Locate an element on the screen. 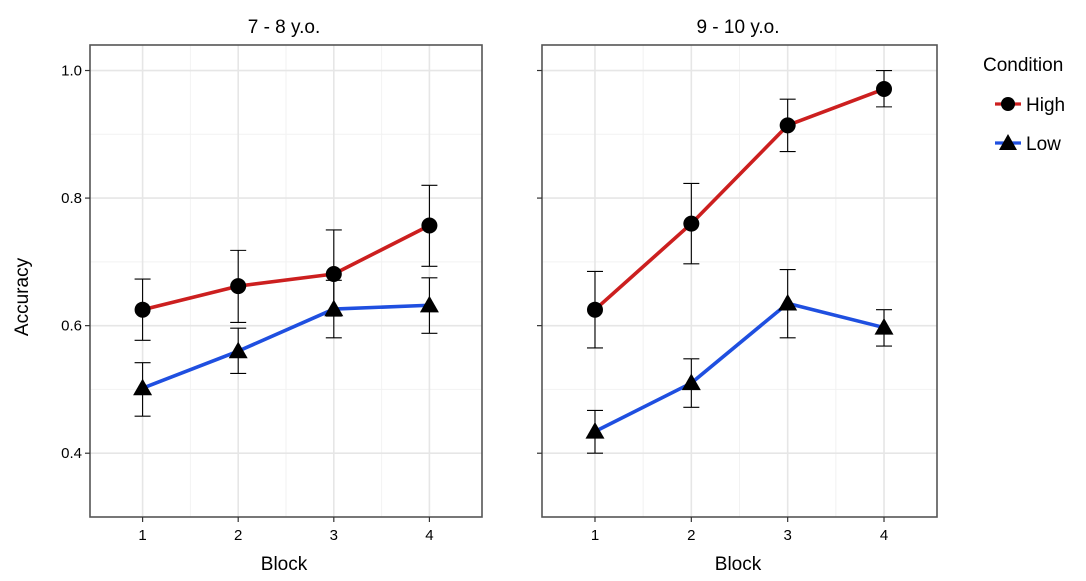 The width and height of the screenshot is (1086, 581). legend-title: Condition is located at coordinates (1023, 65).